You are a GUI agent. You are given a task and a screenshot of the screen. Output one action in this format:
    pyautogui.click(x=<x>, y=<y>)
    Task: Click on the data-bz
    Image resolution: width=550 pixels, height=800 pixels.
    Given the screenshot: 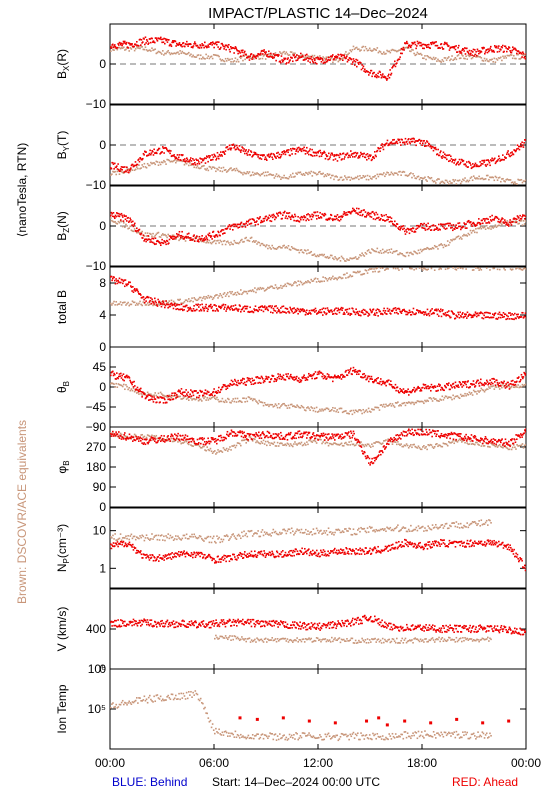 What is the action you would take?
    pyautogui.click(x=318, y=234)
    